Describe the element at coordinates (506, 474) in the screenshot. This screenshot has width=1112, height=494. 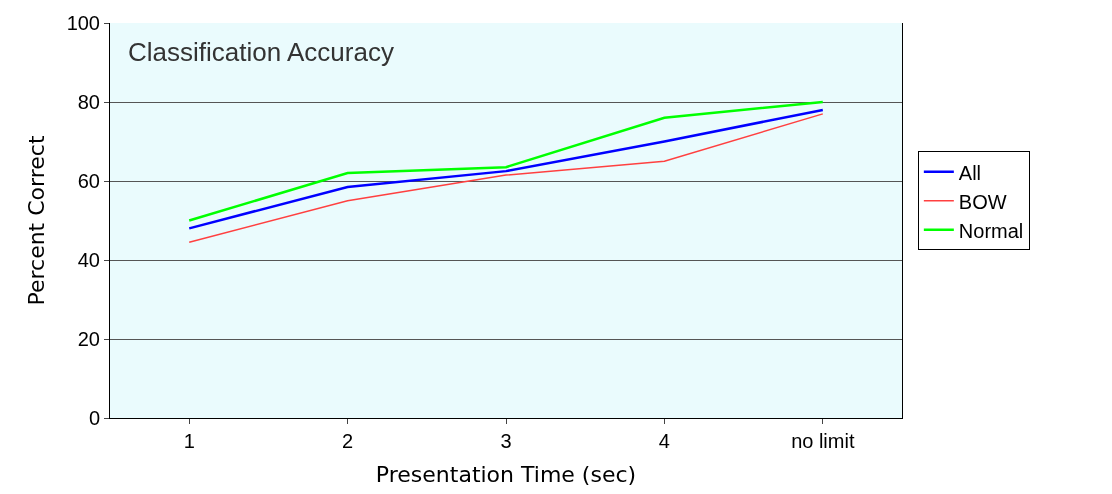
I see `x-axis-title: Presentation Time (sec)` at that location.